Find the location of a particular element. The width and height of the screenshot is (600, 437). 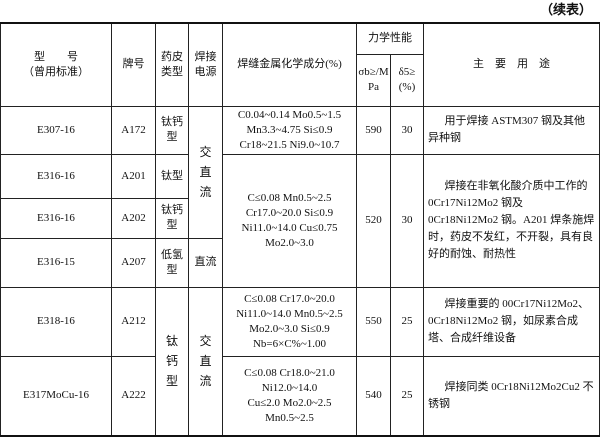

model-cell: E307-16 is located at coordinates (56, 130).